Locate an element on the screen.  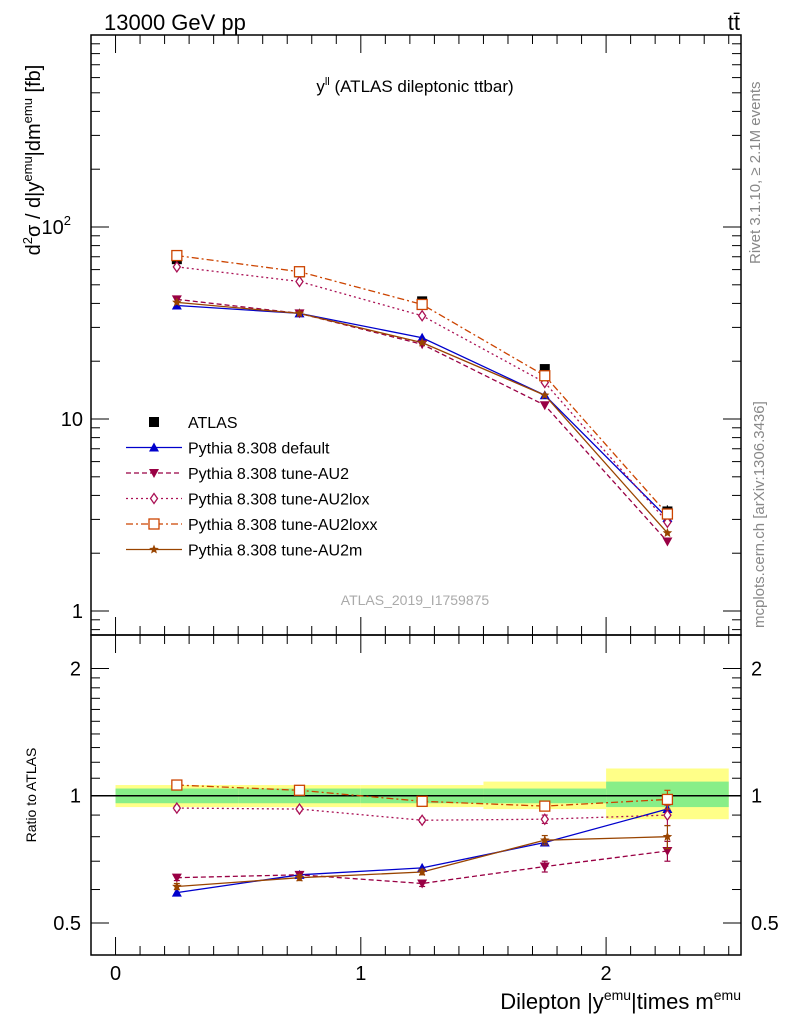
main-y-axis-label: d2σ / d|yemu|dmemu [fb] is located at coordinates (32, 160).